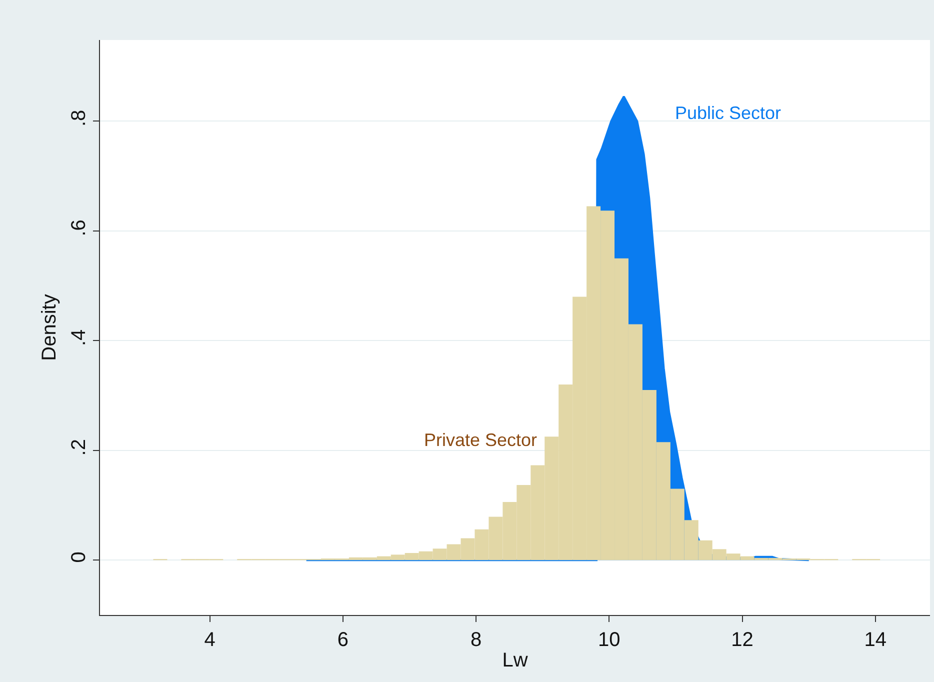 This screenshot has width=934, height=682. I want to click on x-tick-label: 4, so click(210, 640).